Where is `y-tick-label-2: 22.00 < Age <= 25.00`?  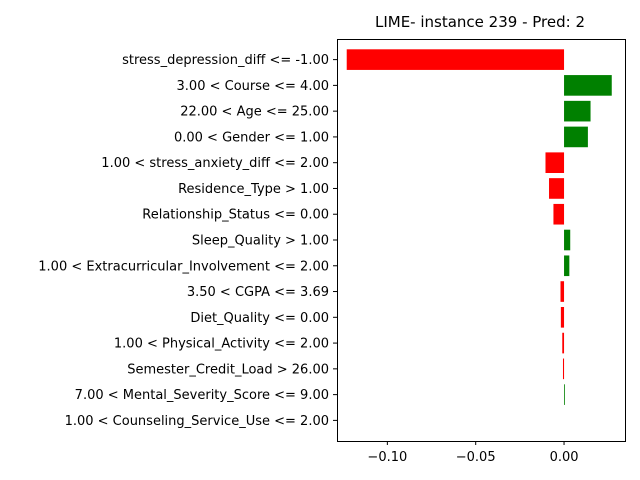
y-tick-label-2: 22.00 < Age <= 25.00 is located at coordinates (254, 112).